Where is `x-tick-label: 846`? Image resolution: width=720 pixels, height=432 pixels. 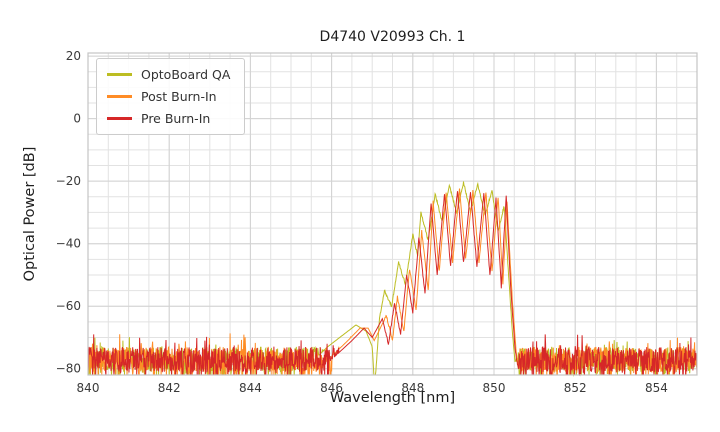 x-tick-label: 846 is located at coordinates (331, 388).